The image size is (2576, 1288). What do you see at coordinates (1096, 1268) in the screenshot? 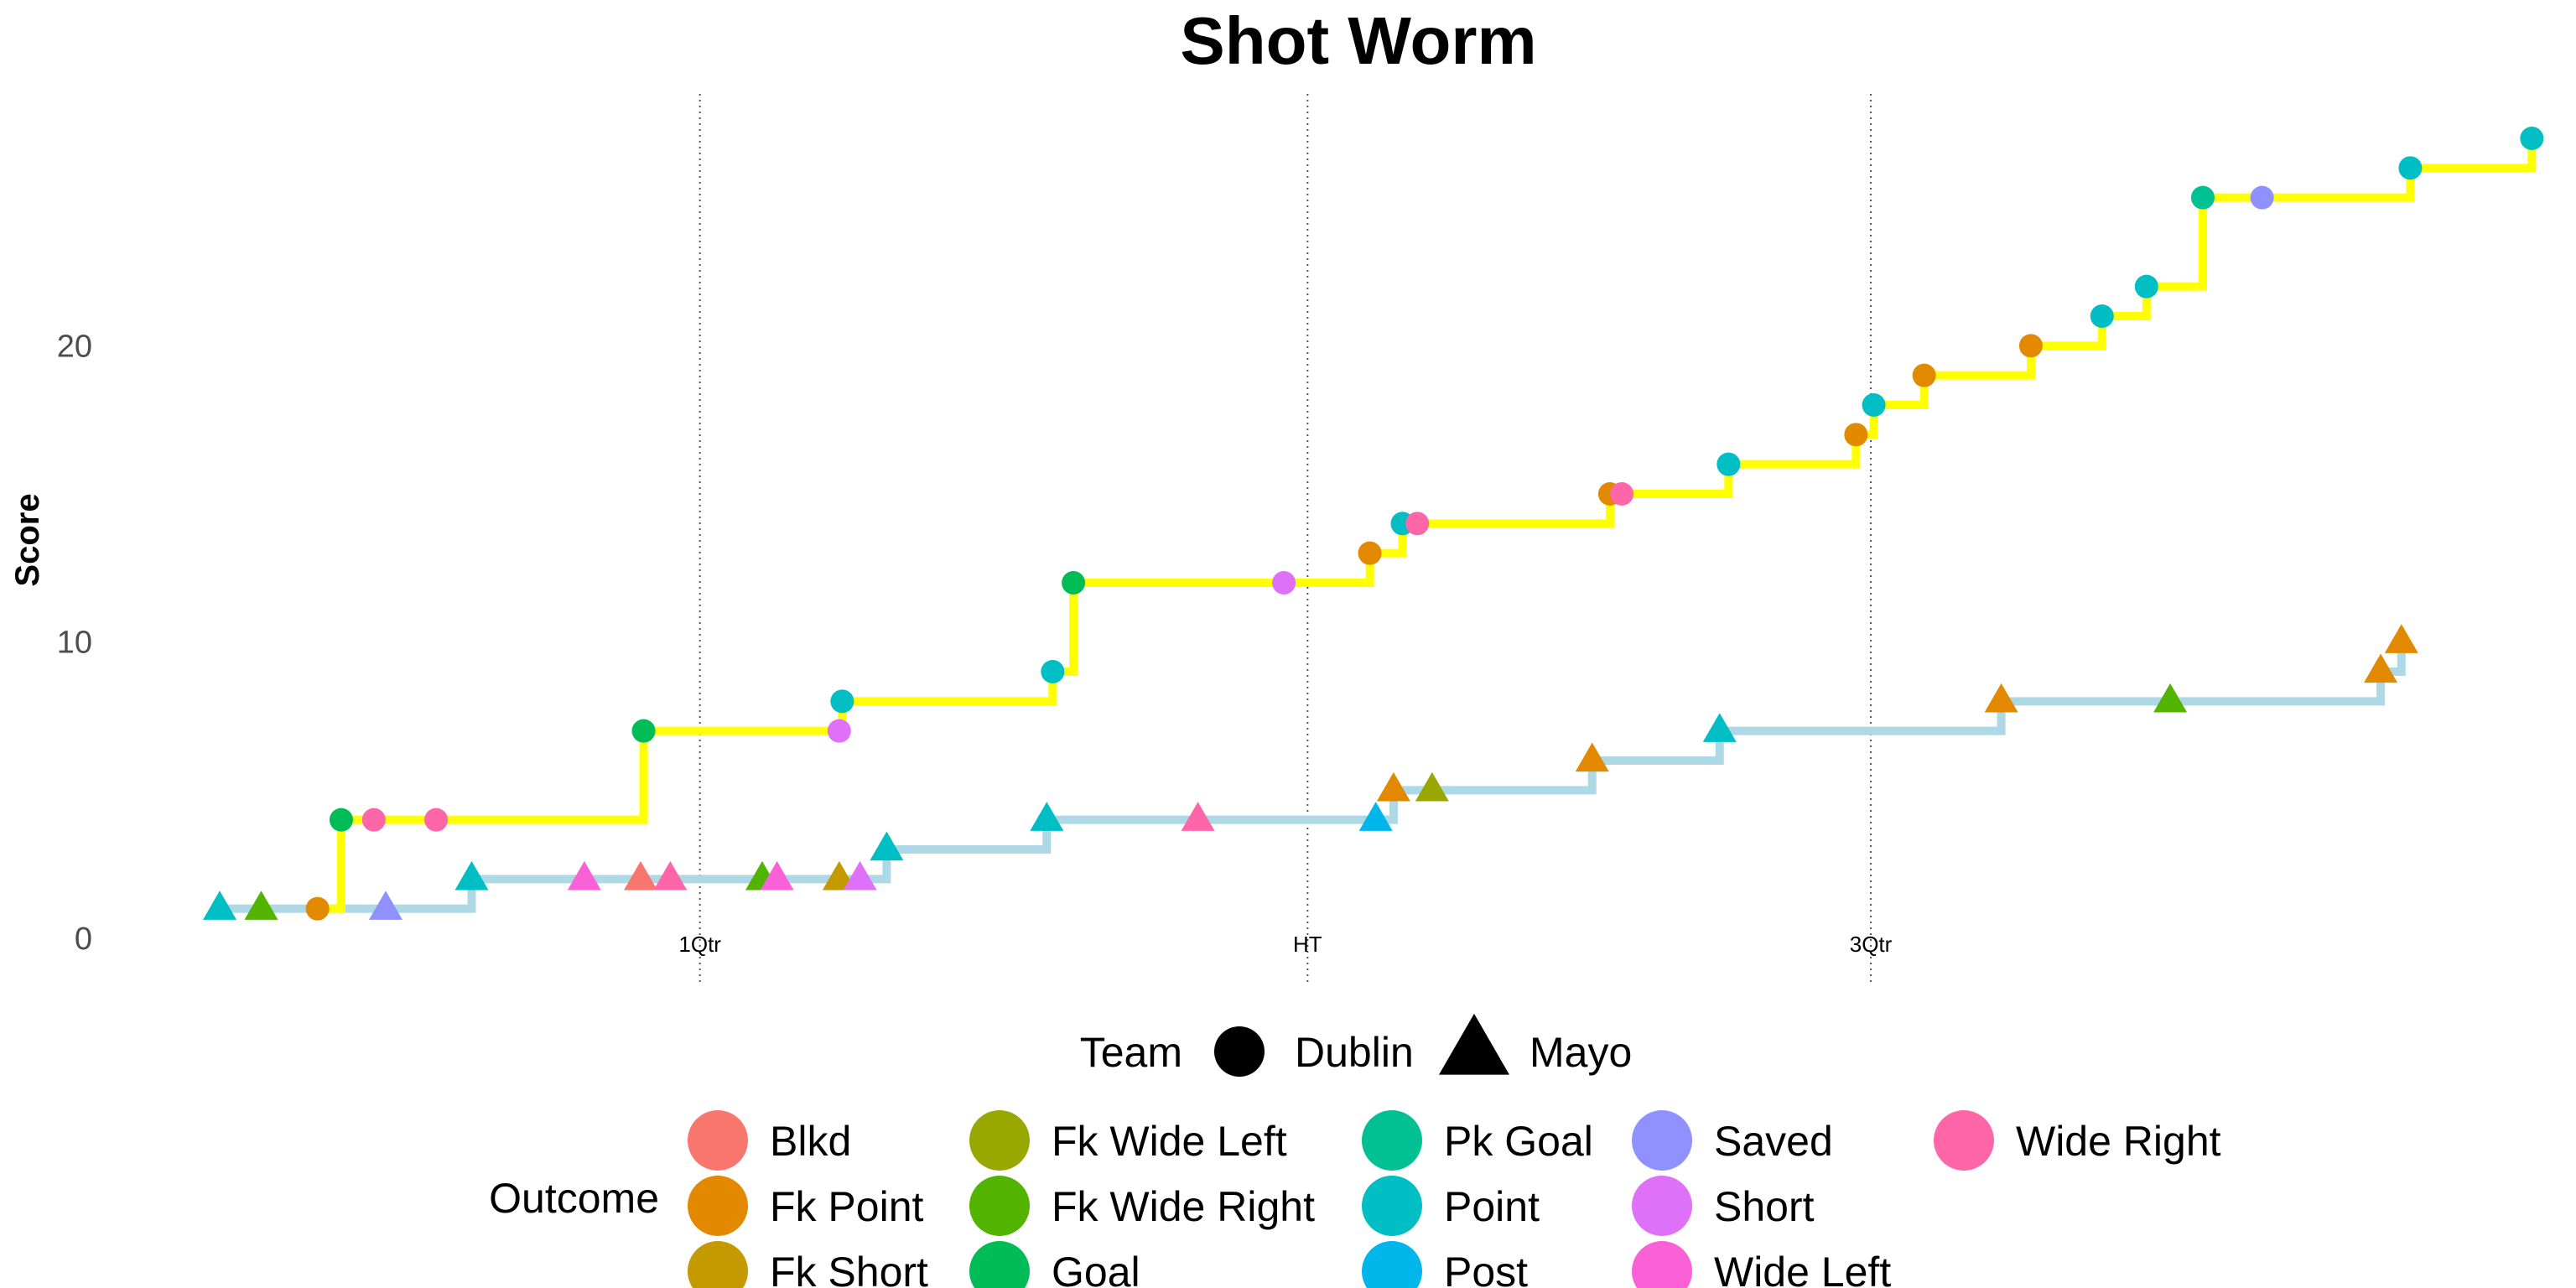
I see `legend-outcome-label: Goal` at bounding box center [1096, 1268].